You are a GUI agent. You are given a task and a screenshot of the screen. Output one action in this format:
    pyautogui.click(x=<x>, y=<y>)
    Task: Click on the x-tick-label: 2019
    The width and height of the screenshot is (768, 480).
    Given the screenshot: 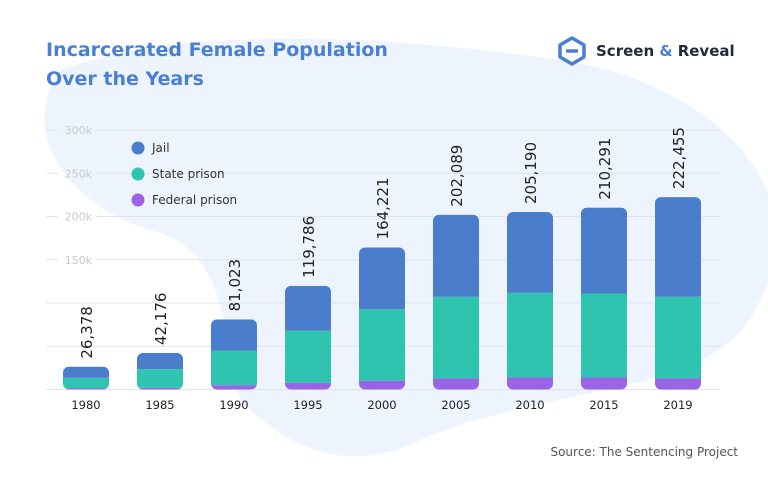 What is the action you would take?
    pyautogui.click(x=677, y=405)
    